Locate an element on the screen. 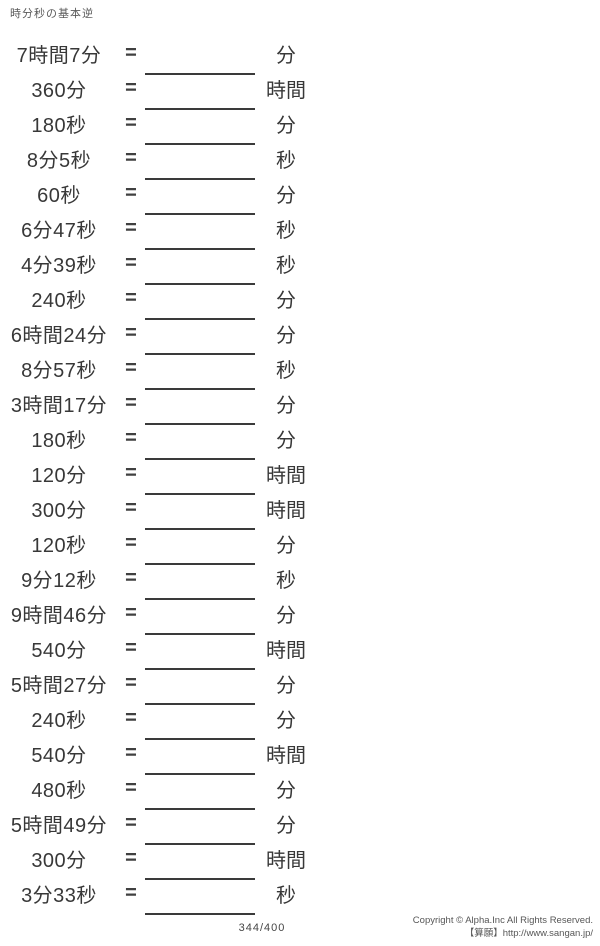  problem-row: 6時間24分 = 分 is located at coordinates (300, 335).